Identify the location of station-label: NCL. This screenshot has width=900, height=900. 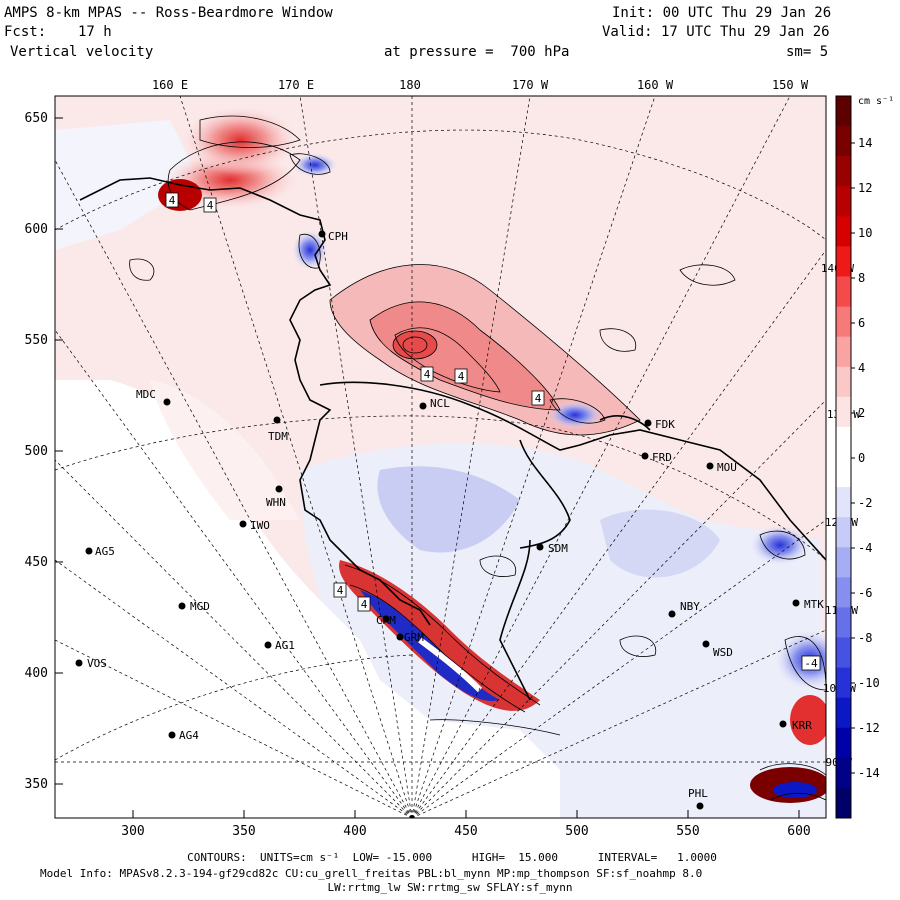
(440, 403).